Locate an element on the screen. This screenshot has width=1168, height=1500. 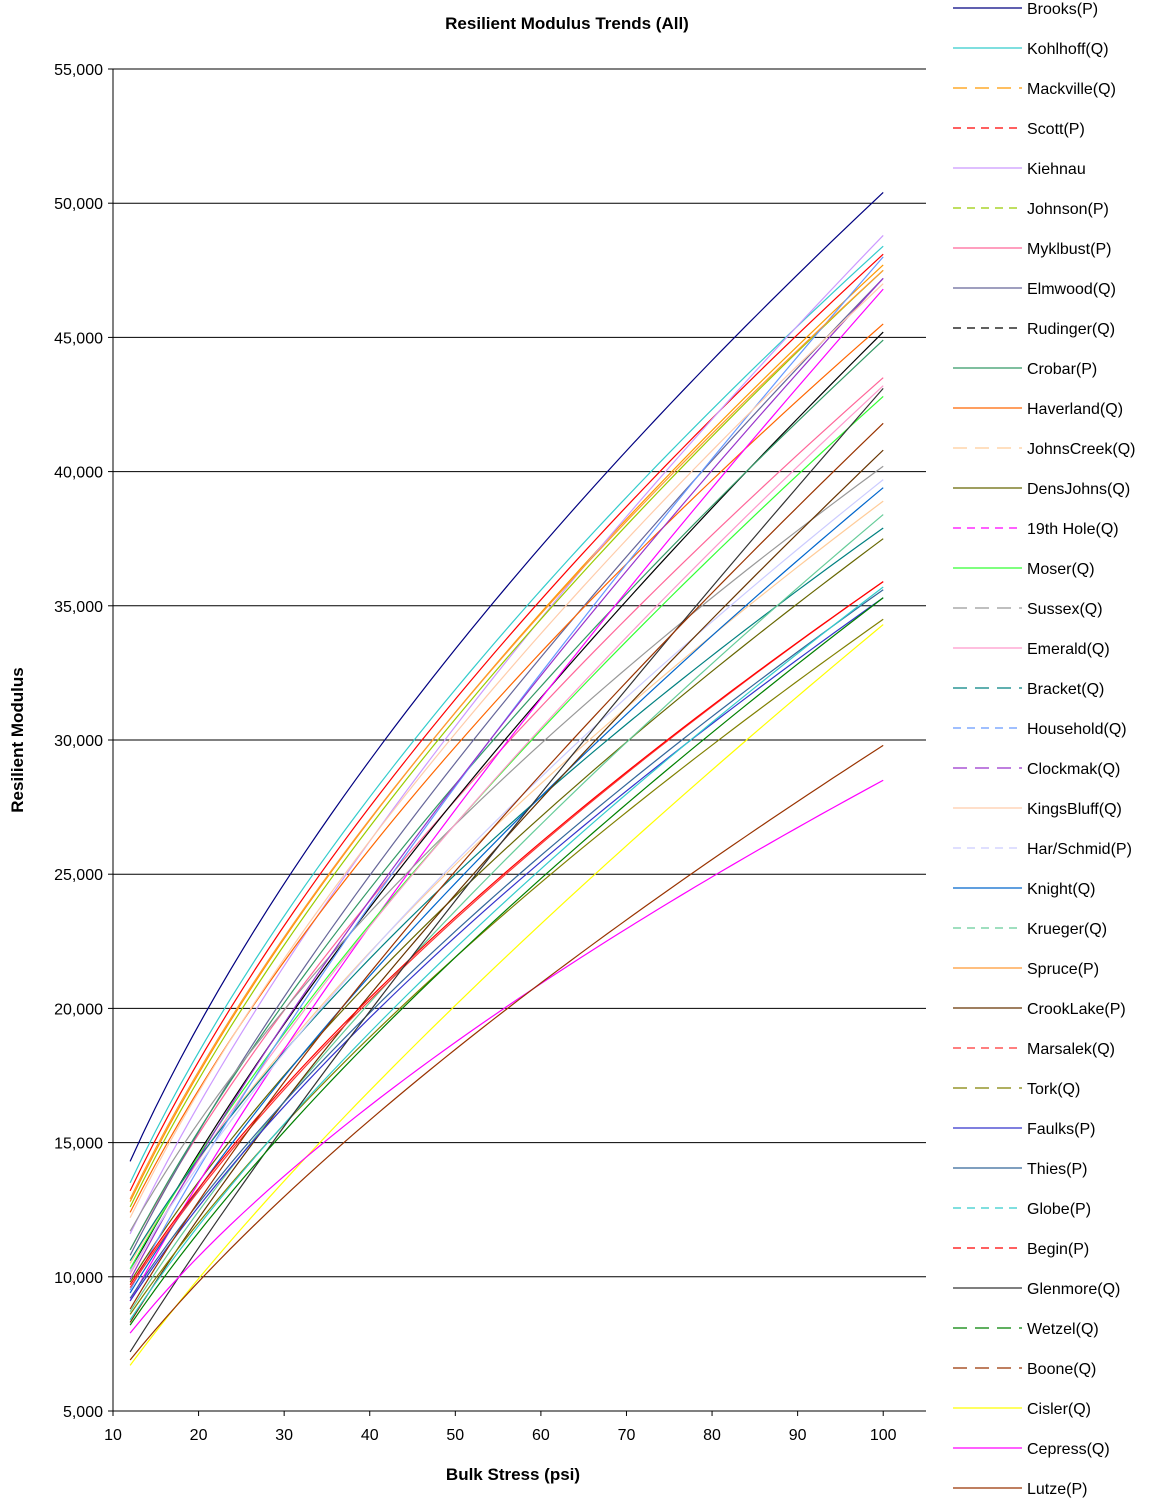
legend-label-bracket-q: Bracket(Q) is located at coordinates (1065, 689).